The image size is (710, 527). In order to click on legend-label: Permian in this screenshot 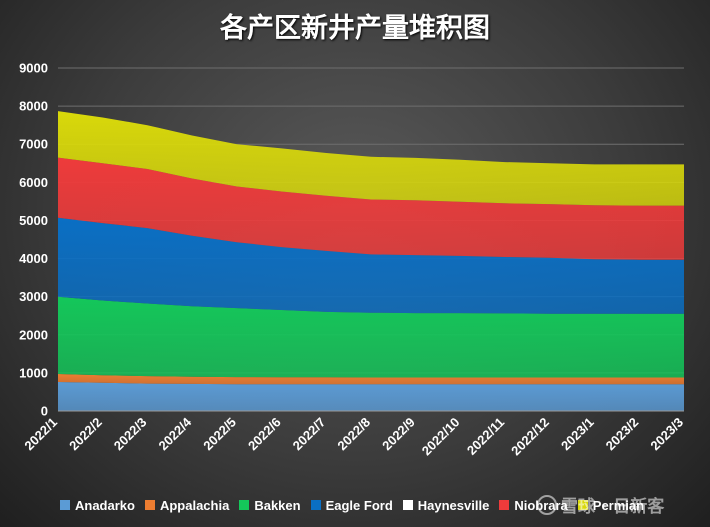, I will do `click(618, 505)`.